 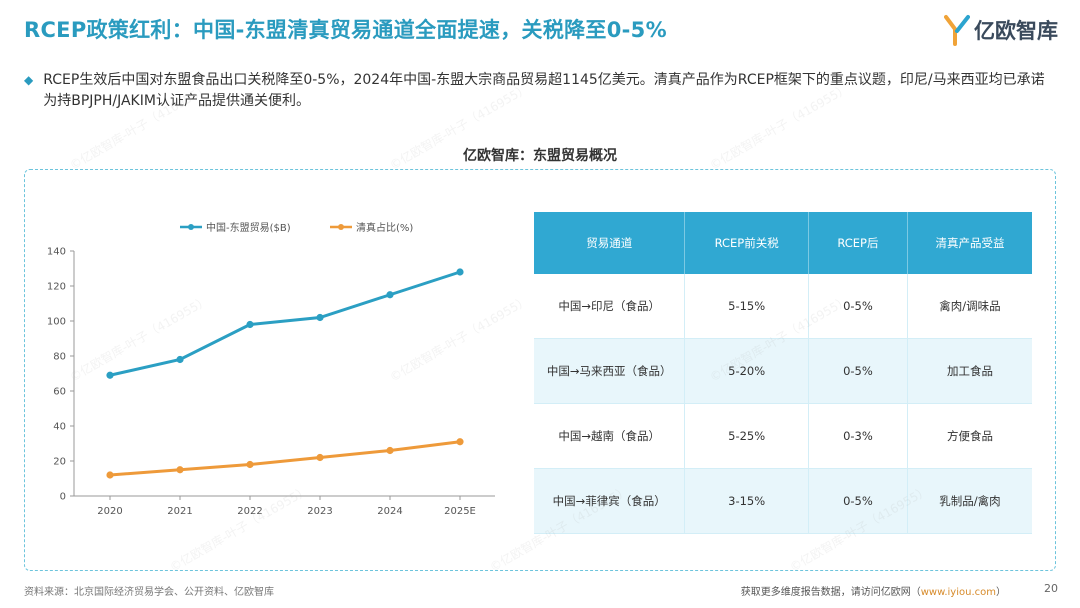 What do you see at coordinates (59, 357) in the screenshot?
I see `y-tick-label: 80` at bounding box center [59, 357].